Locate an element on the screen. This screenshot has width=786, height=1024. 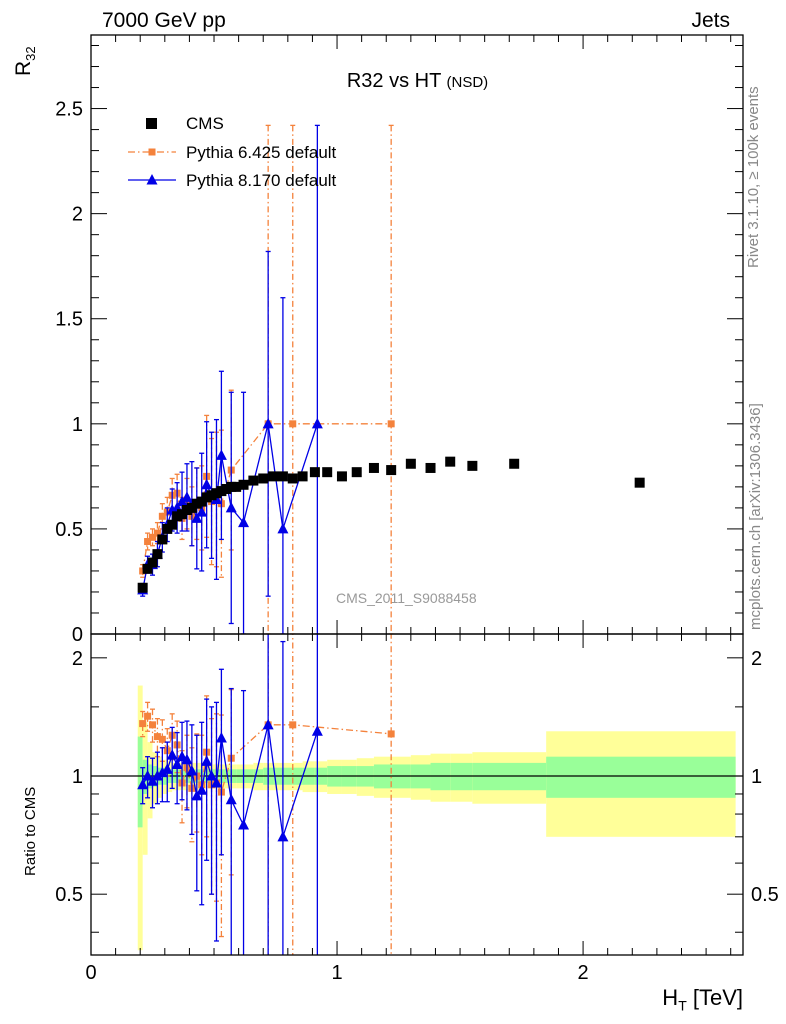
x-axis-label: HT [TeV] is located at coordinates (702, 999).